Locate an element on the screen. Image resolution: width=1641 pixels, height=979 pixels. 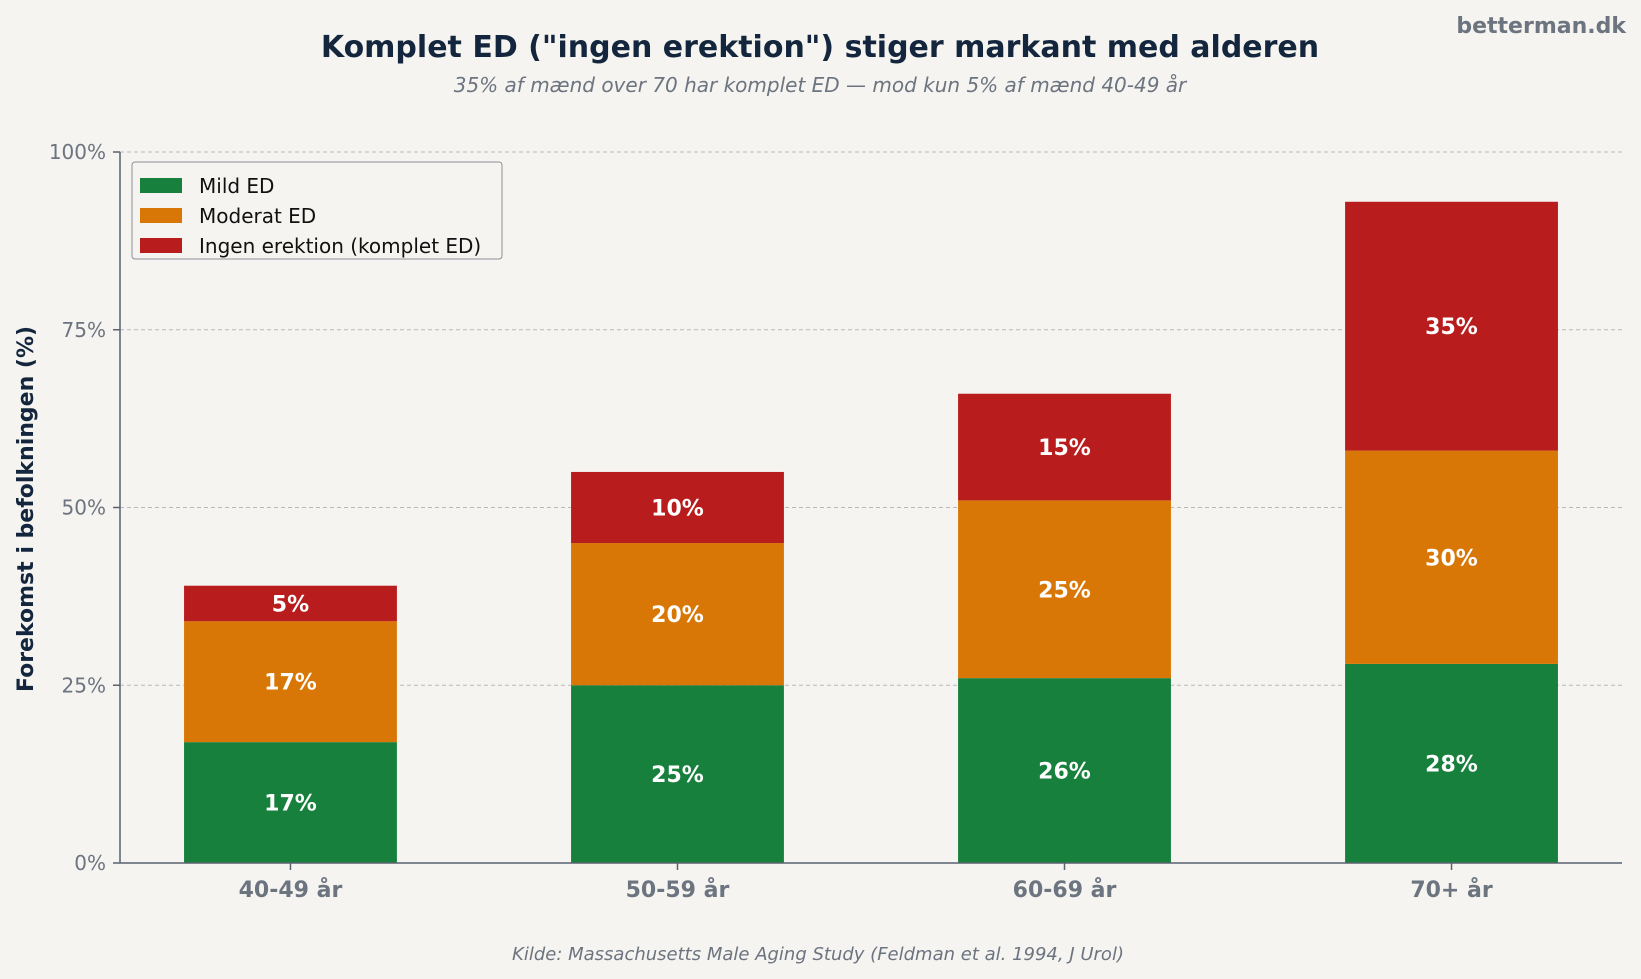
bar-value-label-3-3: 15% is located at coordinates (1064, 448).